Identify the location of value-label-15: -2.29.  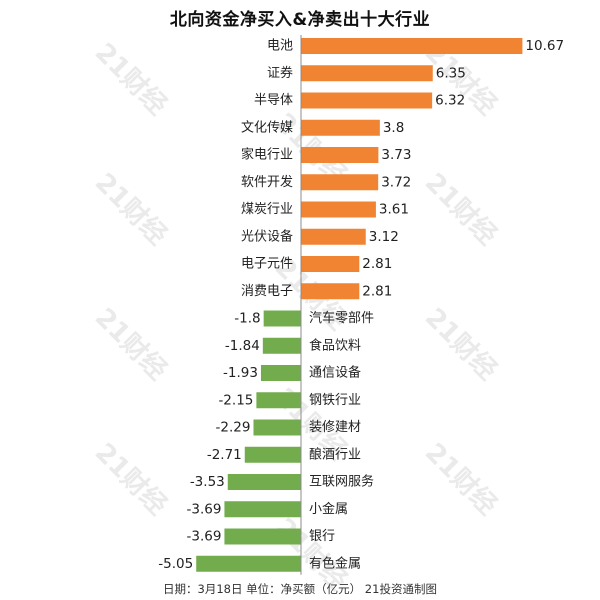
(233, 428).